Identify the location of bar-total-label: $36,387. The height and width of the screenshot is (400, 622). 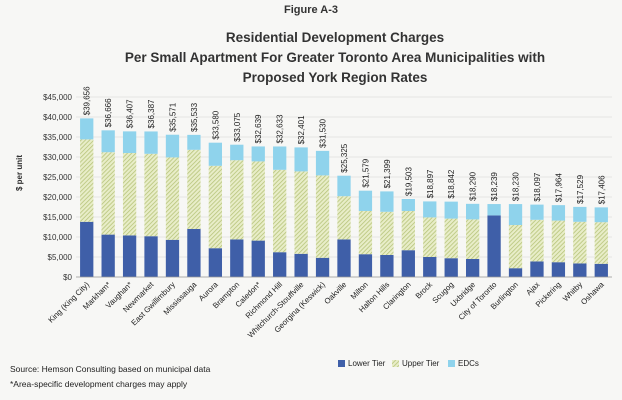
(151, 113).